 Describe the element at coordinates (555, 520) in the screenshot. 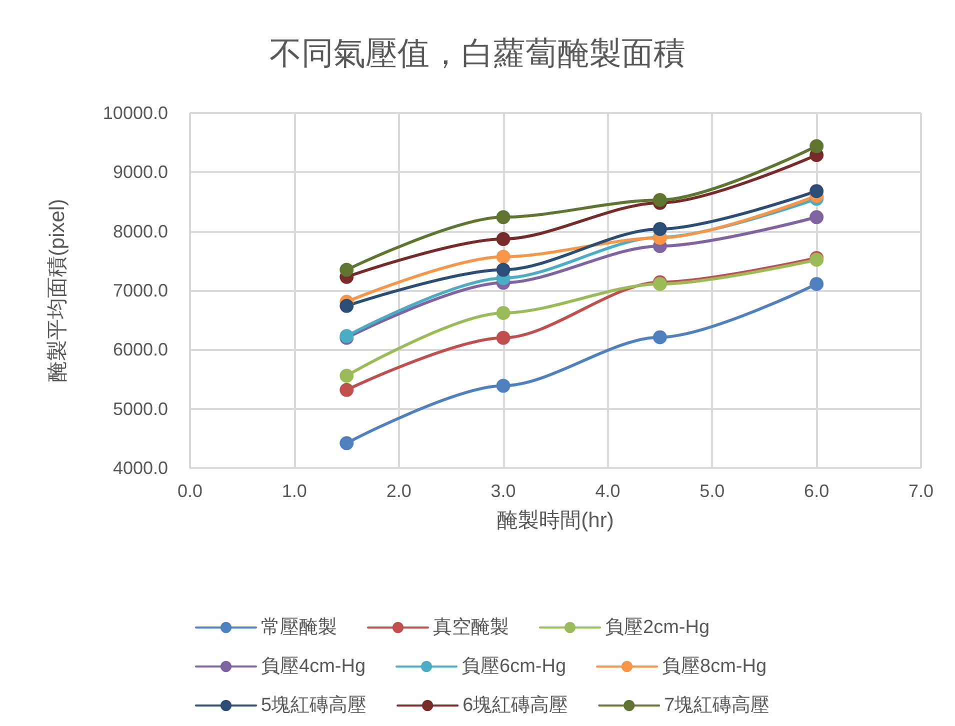

I see `x-axis-title: 醃製時間(hr)` at that location.